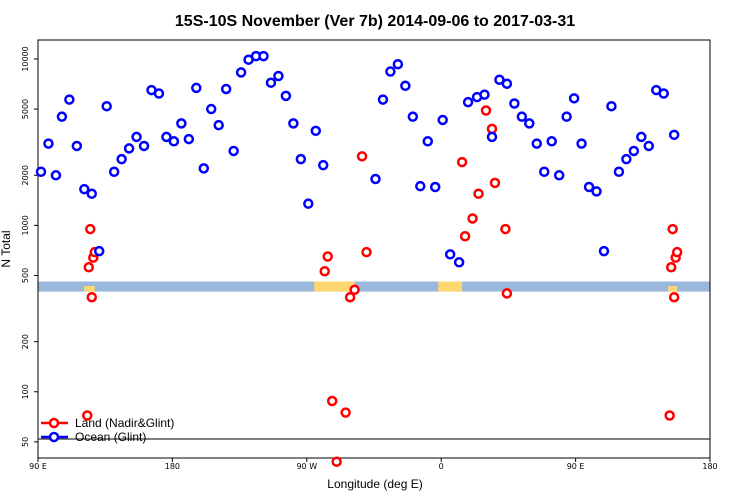 Image resolution: width=750 pixels, height=500 pixels. I want to click on legend-label-ocean: Ocean (Glint), so click(110, 437).